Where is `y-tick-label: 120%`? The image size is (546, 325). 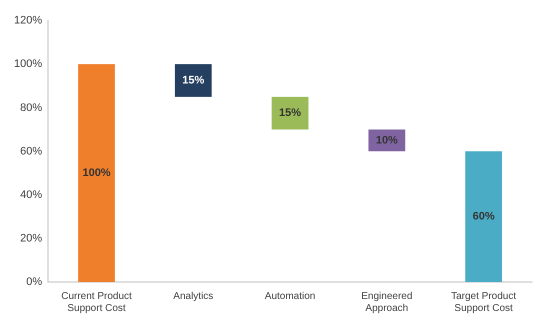
y-tick-label: 120% is located at coordinates (28, 20).